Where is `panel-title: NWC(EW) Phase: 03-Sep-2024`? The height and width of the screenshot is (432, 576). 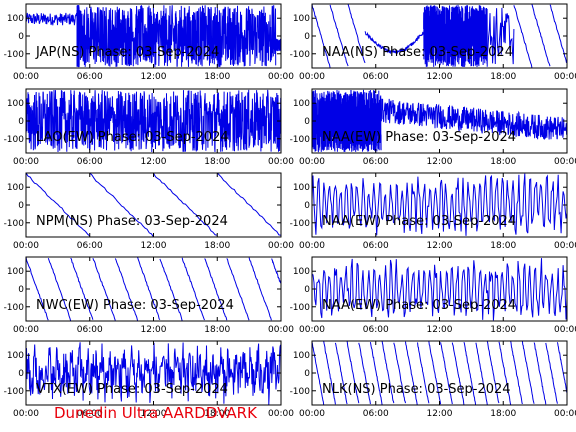
panel-title: NWC(EW) Phase: 03-Sep-2024 is located at coordinates (135, 305).